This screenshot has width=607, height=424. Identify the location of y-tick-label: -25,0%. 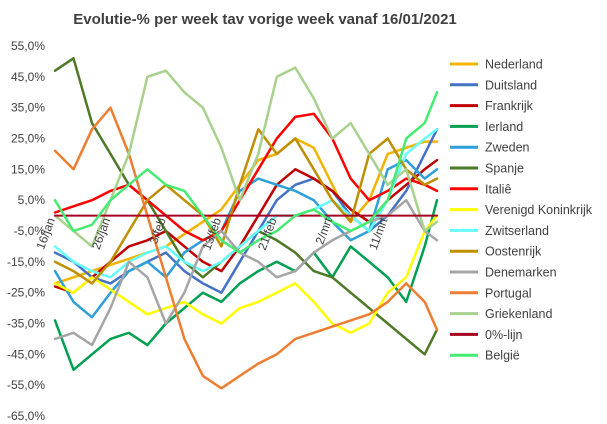
(26, 293).